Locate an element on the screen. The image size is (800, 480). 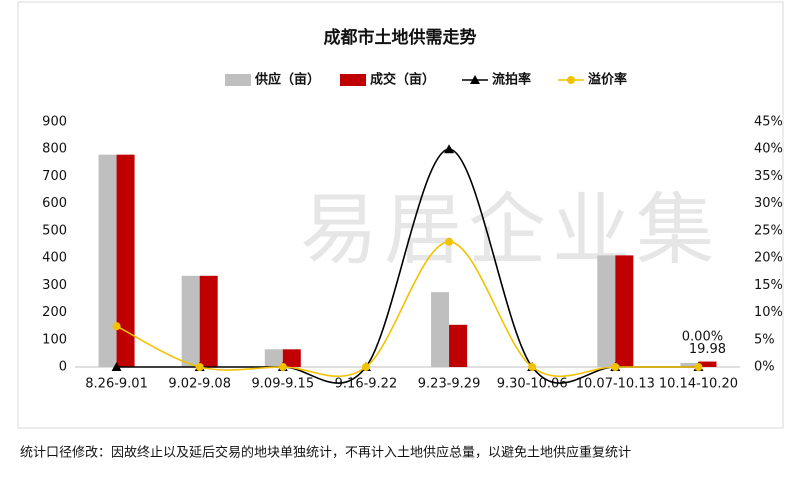
y-tick-label: 800 is located at coordinates (54, 149).